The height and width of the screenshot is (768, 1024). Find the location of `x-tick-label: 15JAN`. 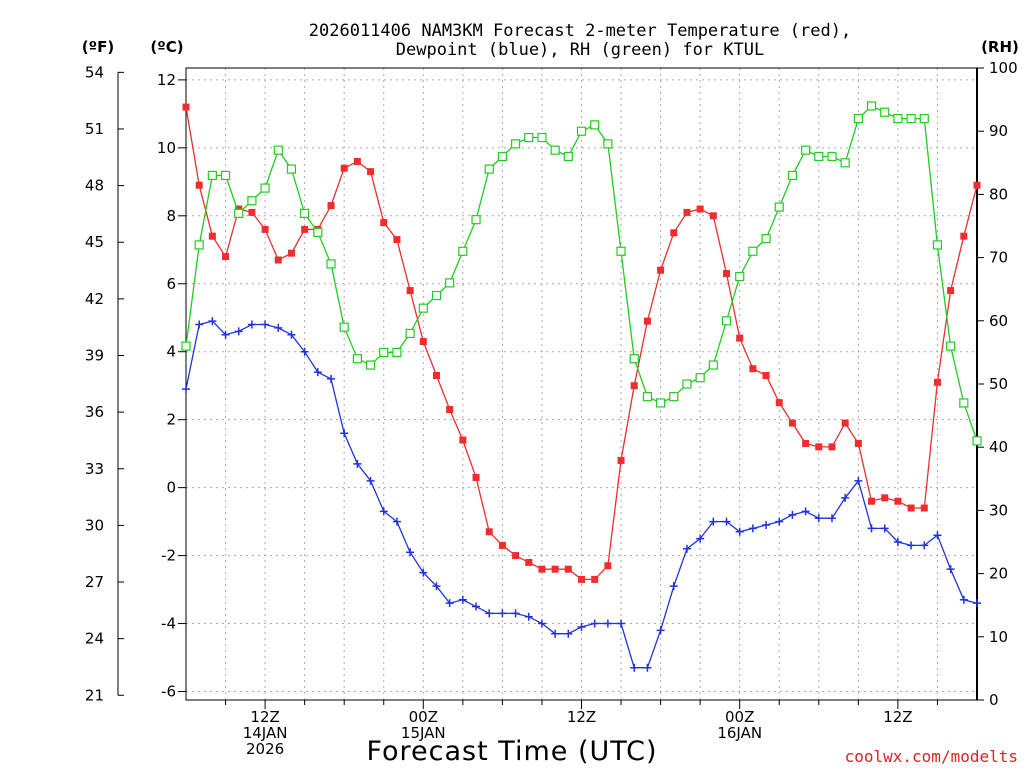

x-tick-label: 15JAN is located at coordinates (423, 733).